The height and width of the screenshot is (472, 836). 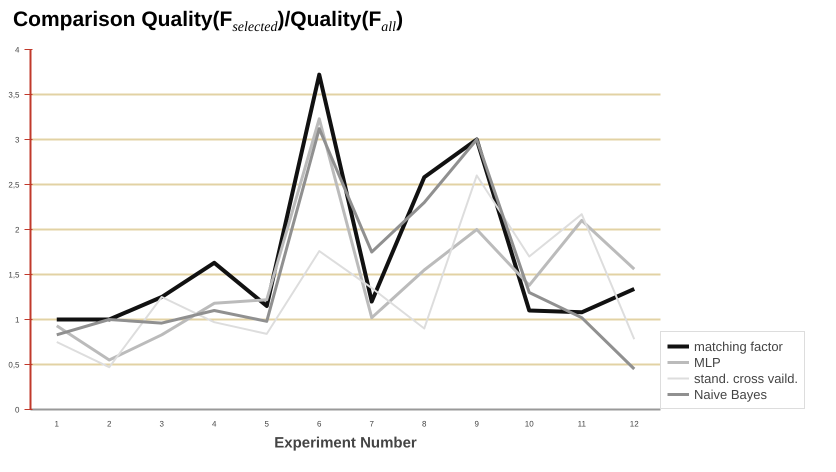 What do you see at coordinates (319, 424) in the screenshot?
I see `x-tick-label: 6` at bounding box center [319, 424].